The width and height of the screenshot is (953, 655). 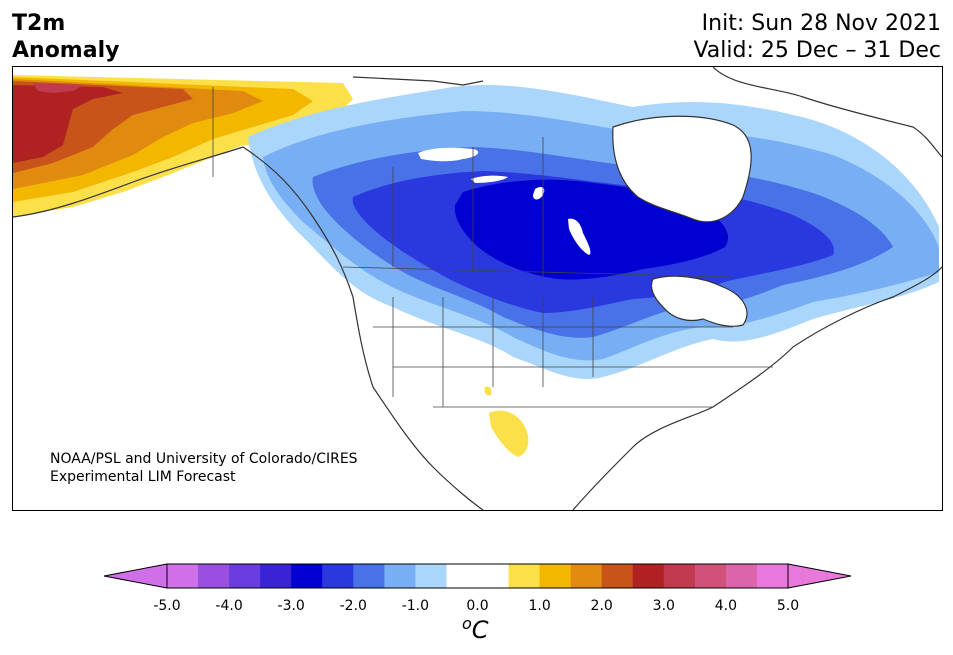 I want to click on colorbar-tick-label: 1.0, so click(x=539, y=606).